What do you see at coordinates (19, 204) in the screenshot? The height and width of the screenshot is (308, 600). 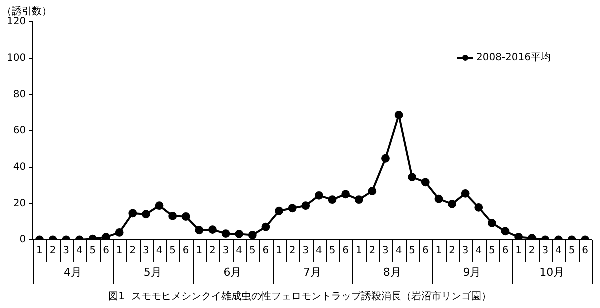 I see `y-tick-label: 20` at bounding box center [19, 204].